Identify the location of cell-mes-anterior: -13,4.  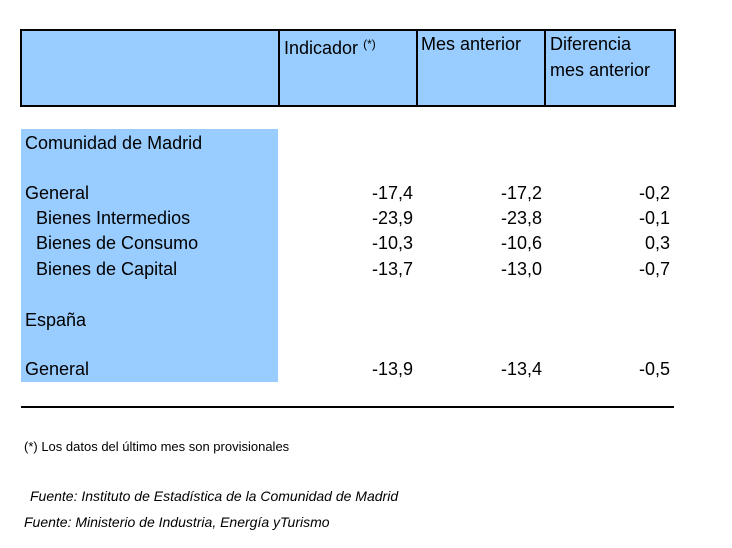
(521, 369).